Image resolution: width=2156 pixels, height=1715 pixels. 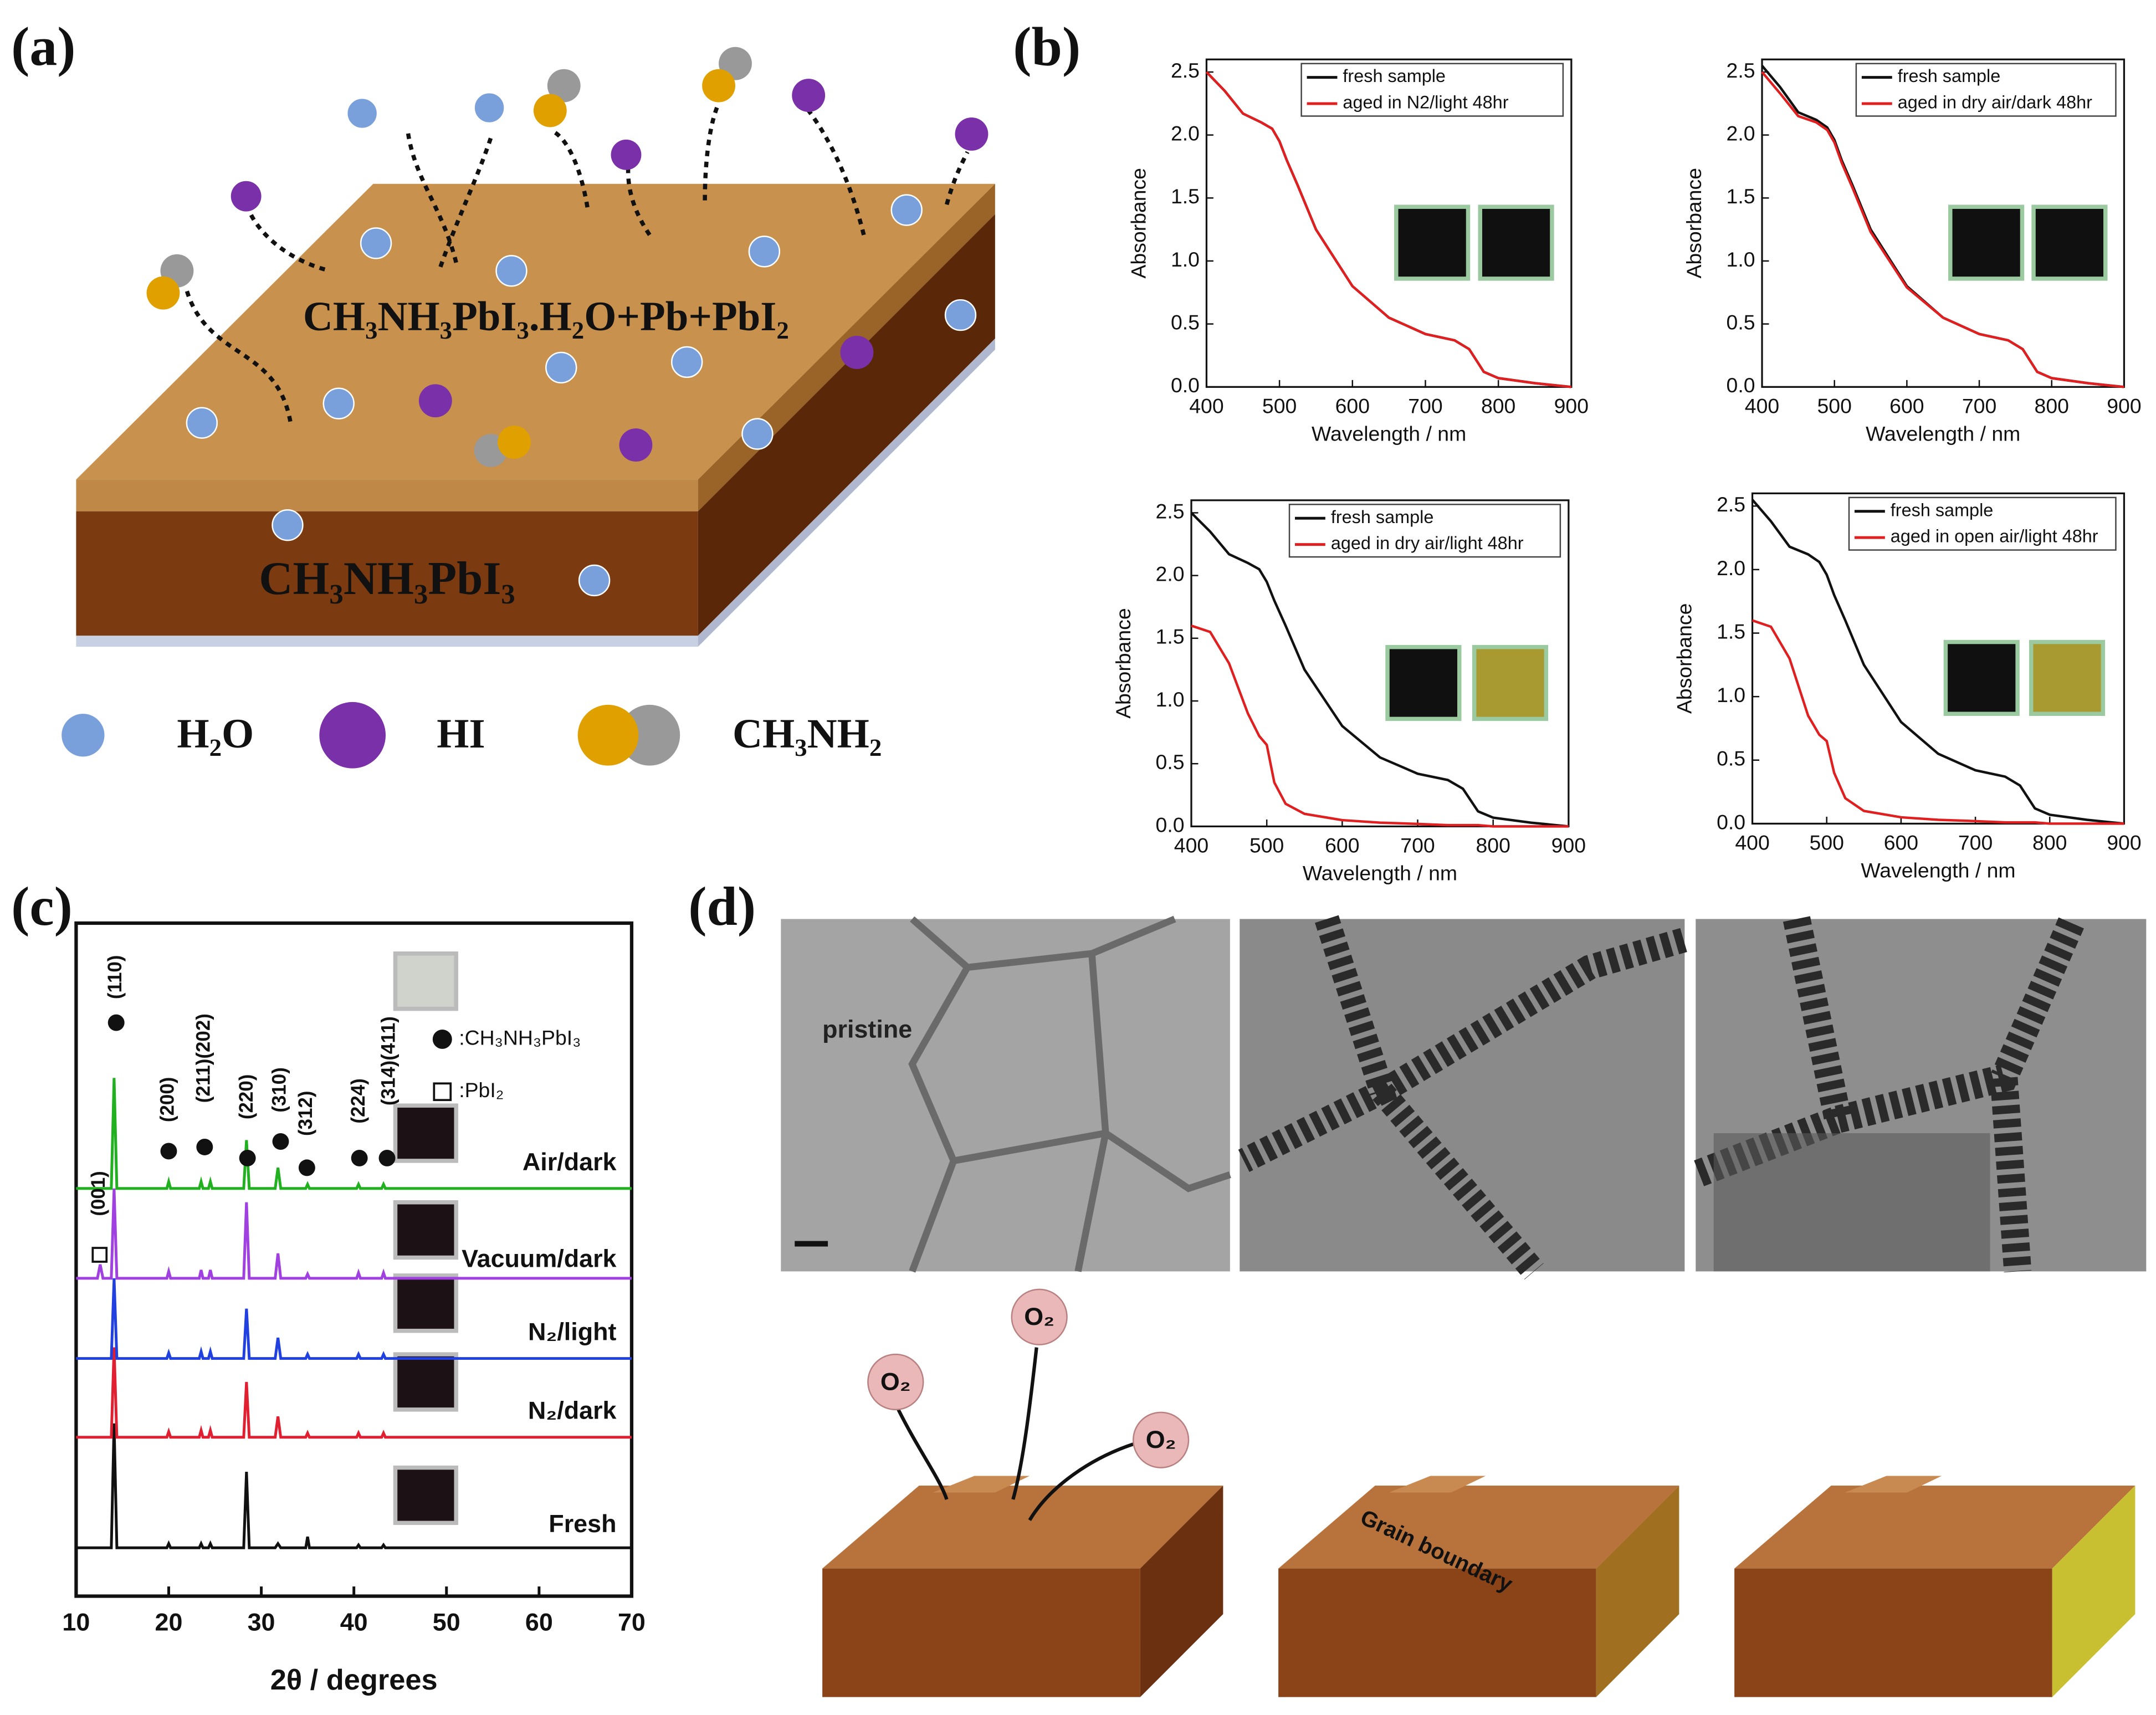 I want to click on grain-diagrams, so click(x=1478, y=1587).